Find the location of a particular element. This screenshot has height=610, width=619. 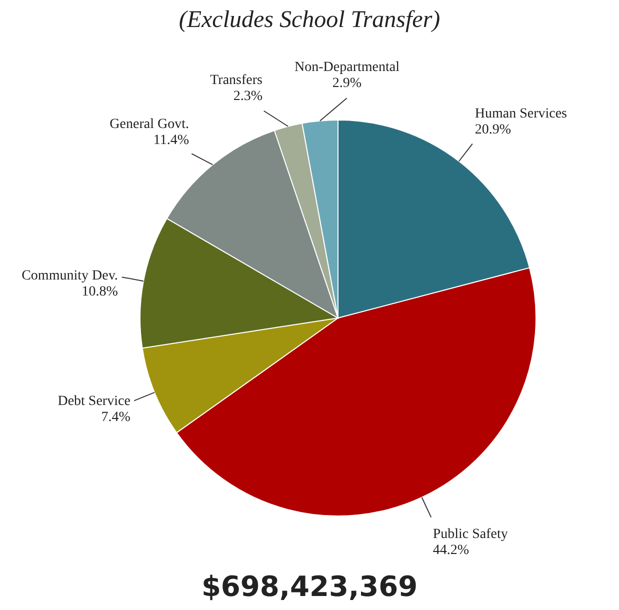

slice-label: Non-Departmental is located at coordinates (347, 68).